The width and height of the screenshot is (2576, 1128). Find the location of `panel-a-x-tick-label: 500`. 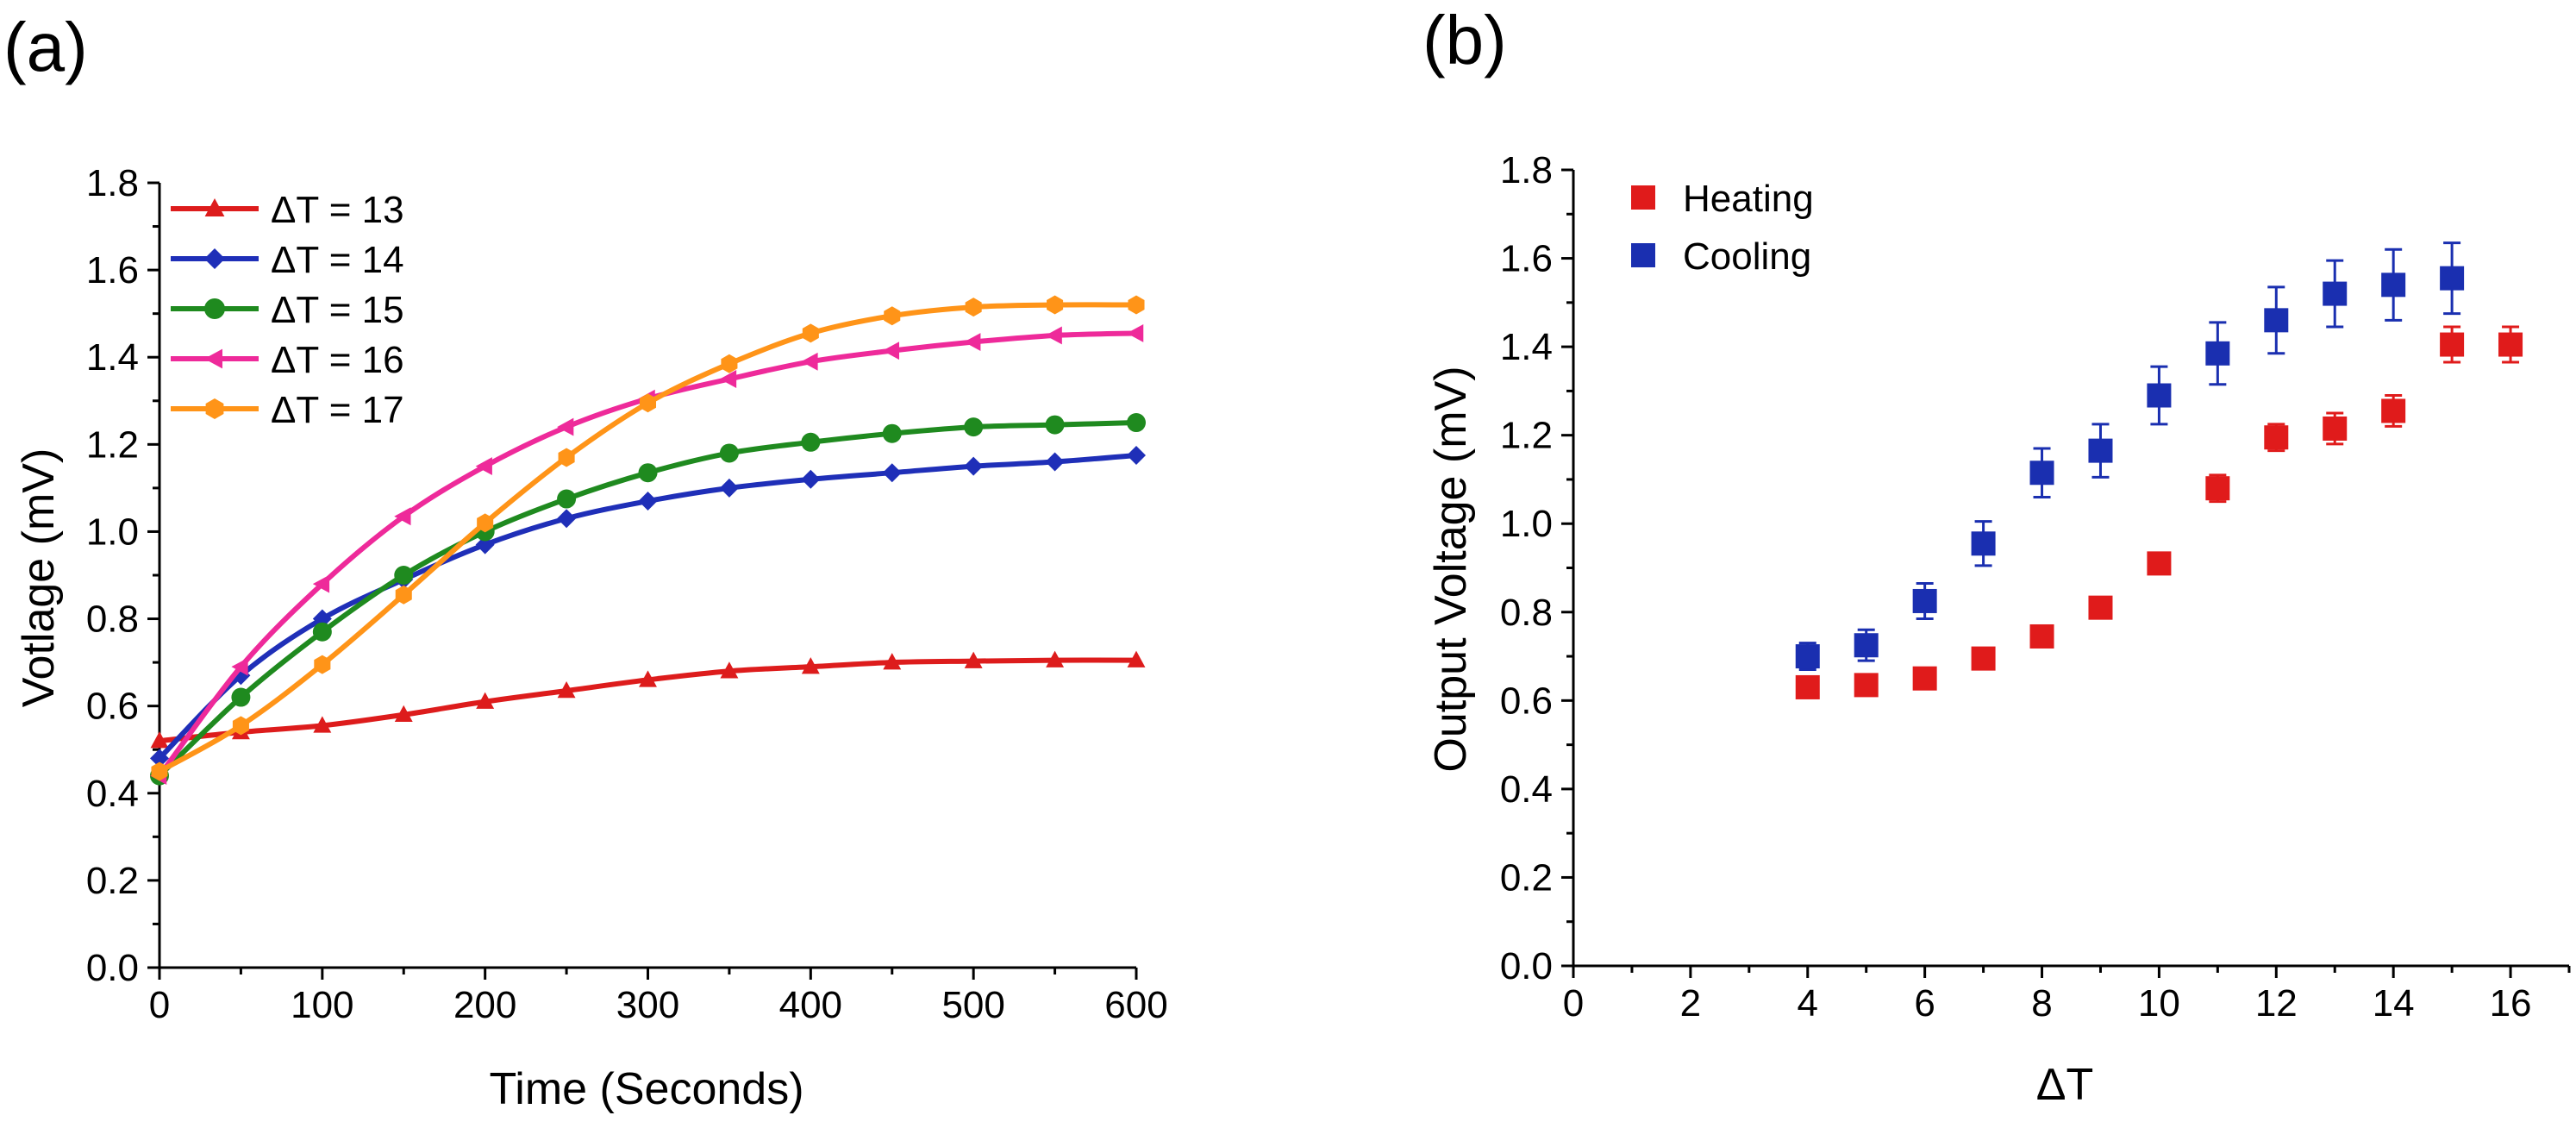

panel-a-x-tick-label: 500 is located at coordinates (973, 1005).